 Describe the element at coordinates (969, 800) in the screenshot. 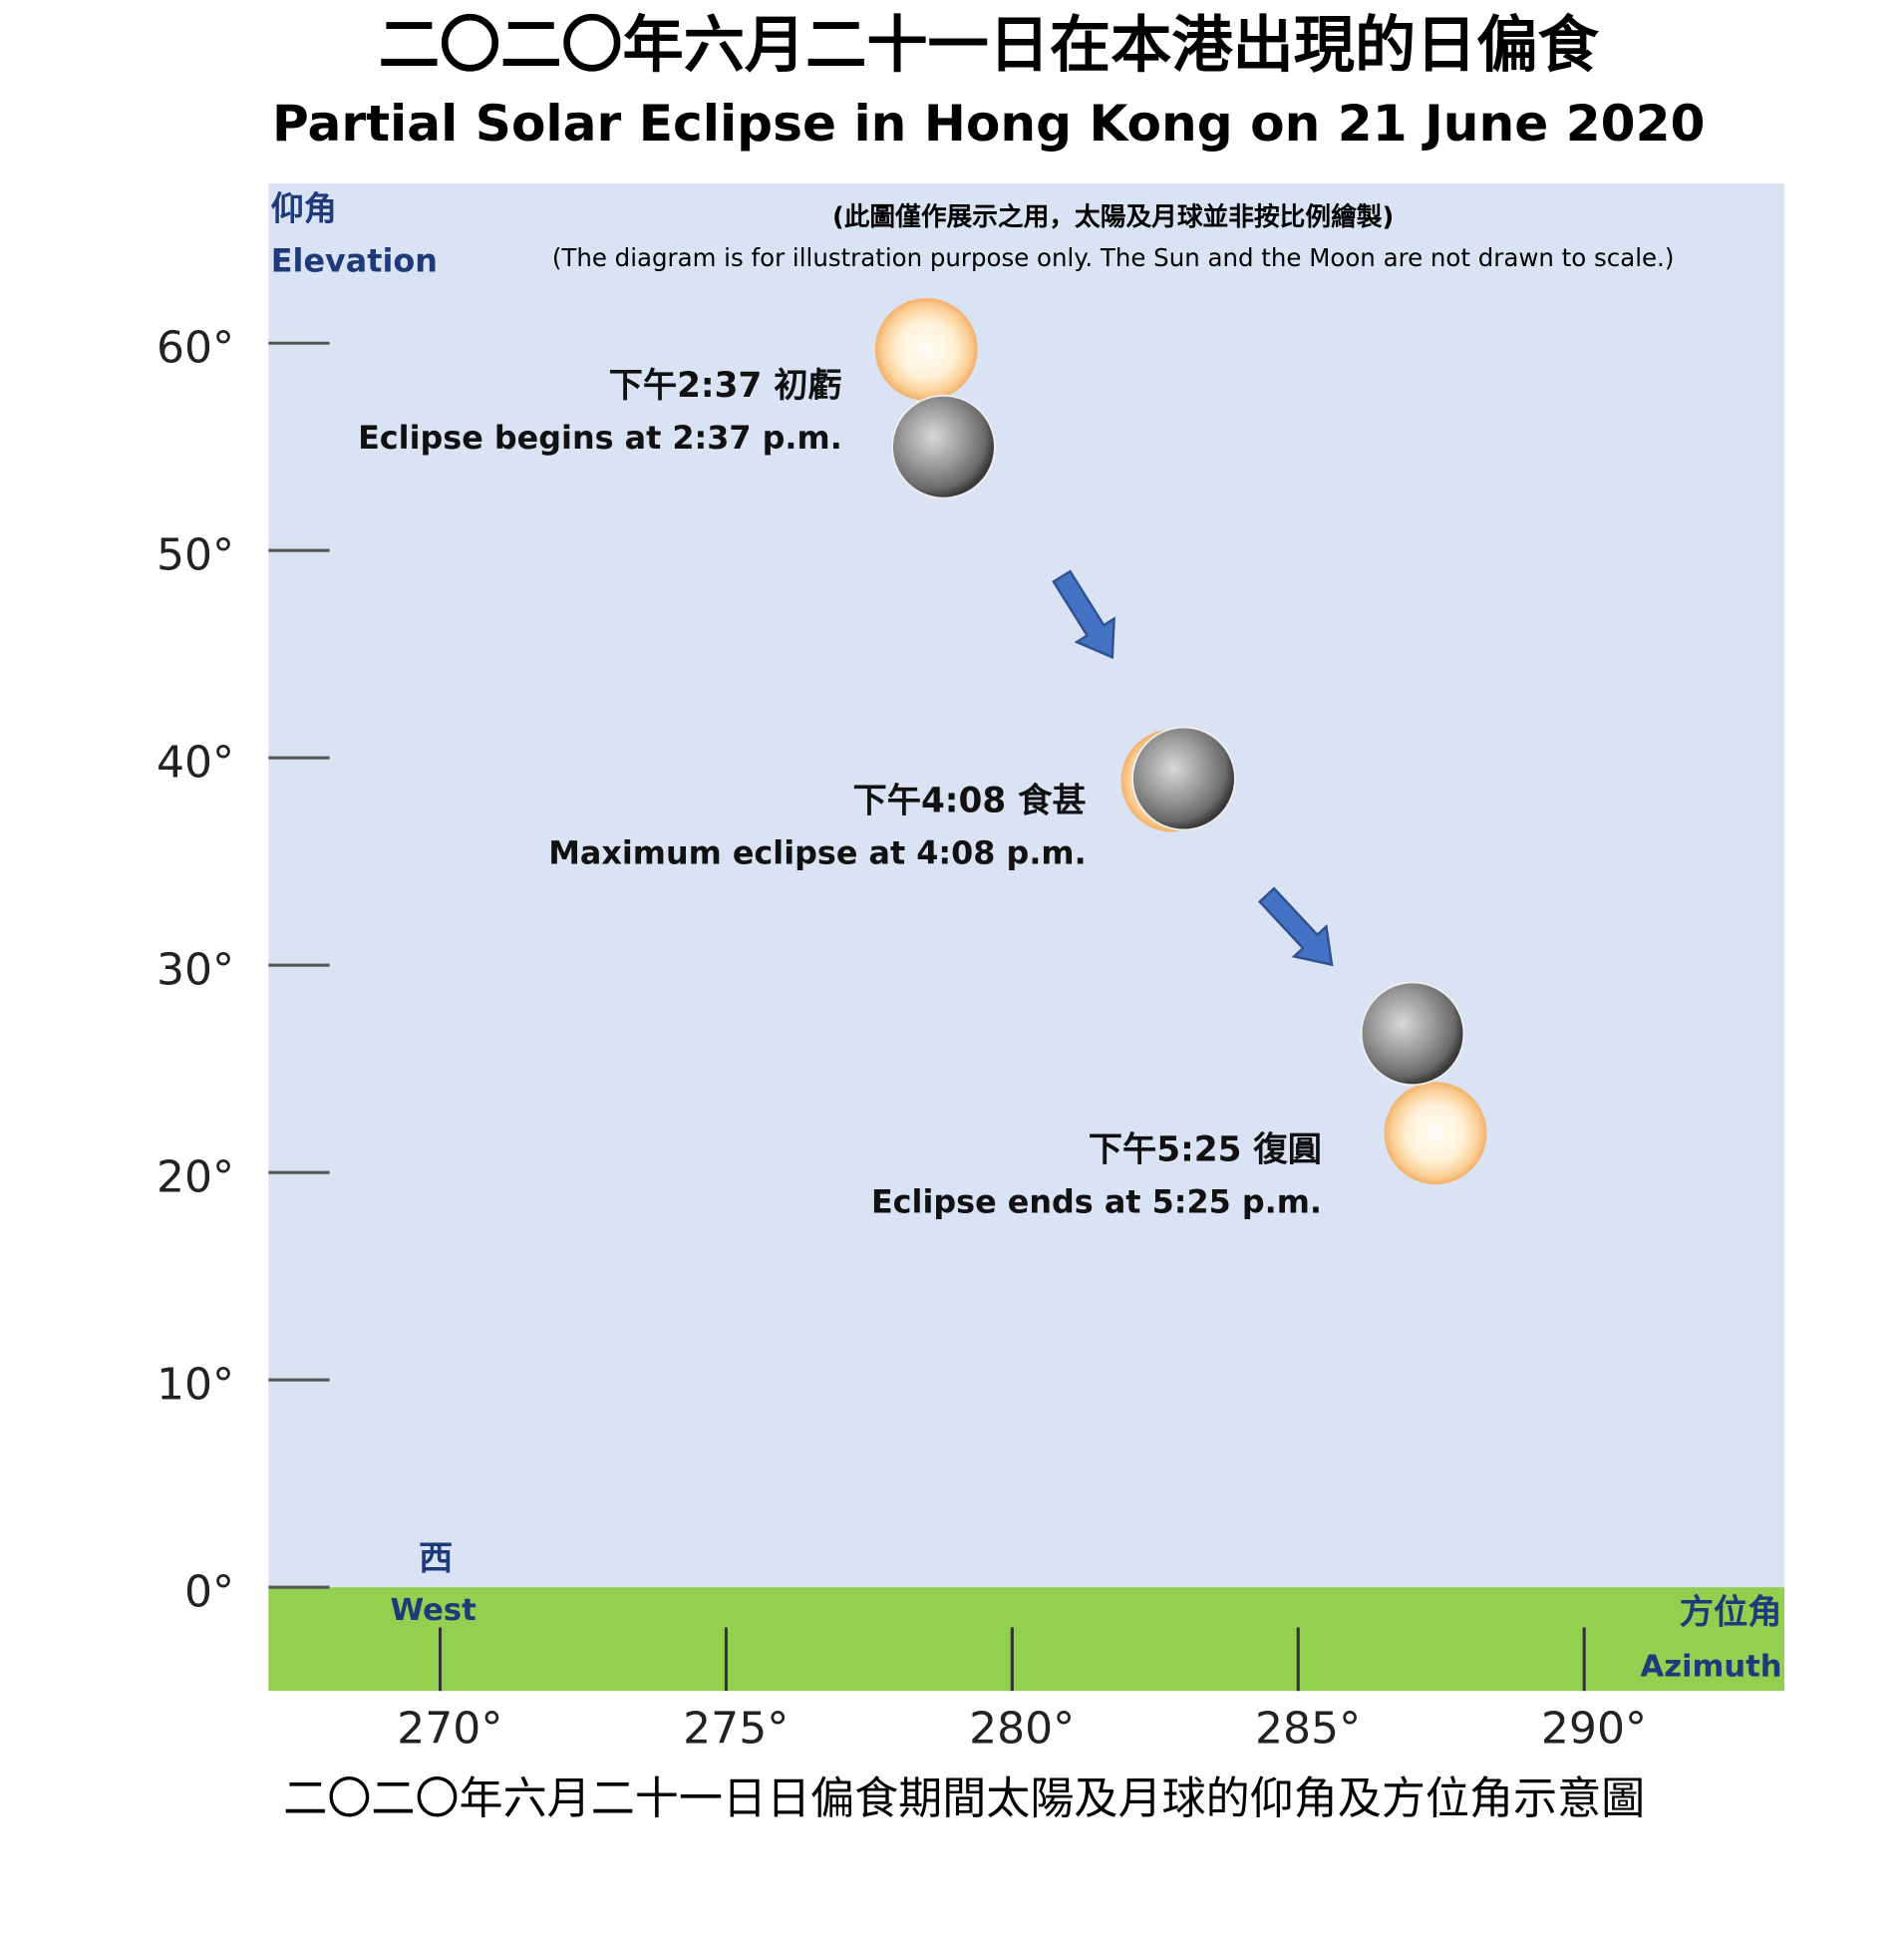

I see `event-label-zh: 下午4:08 食甚` at that location.